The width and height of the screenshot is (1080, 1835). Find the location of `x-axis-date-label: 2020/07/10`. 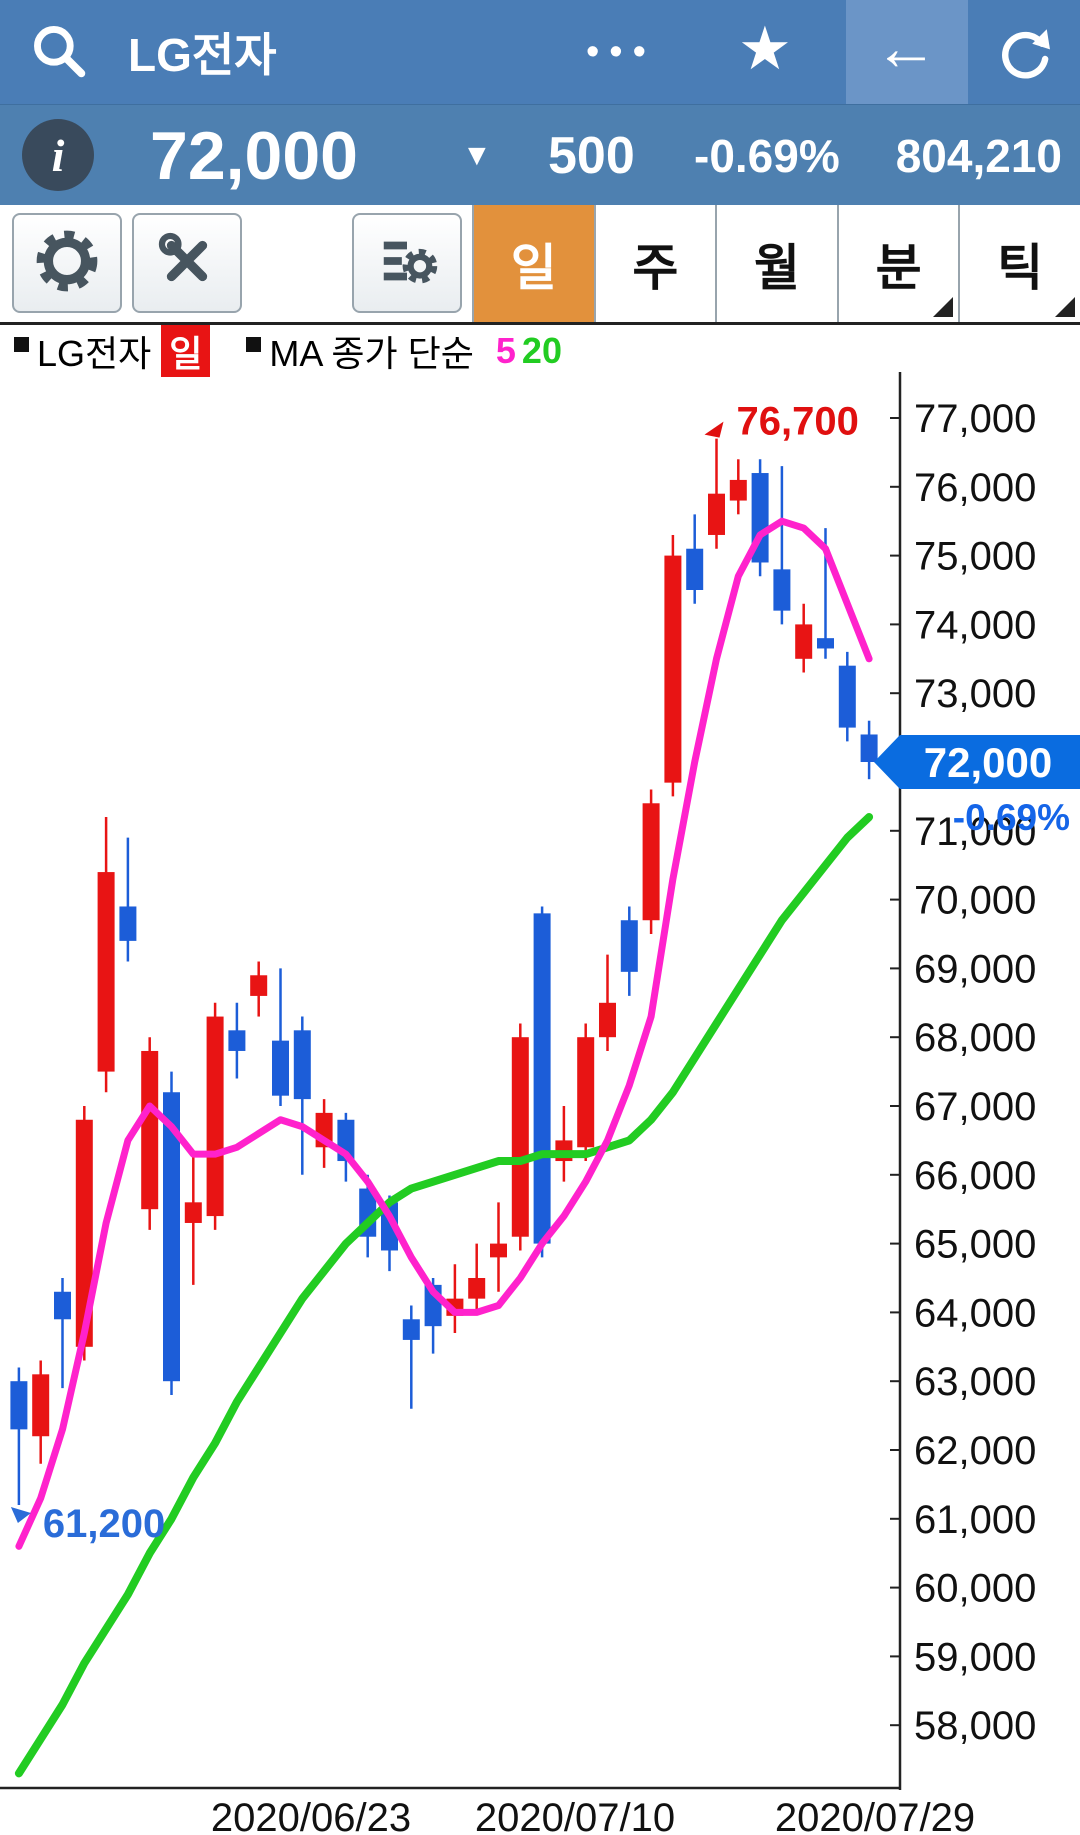

x-axis-date-label: 2020/07/10 is located at coordinates (575, 1815).